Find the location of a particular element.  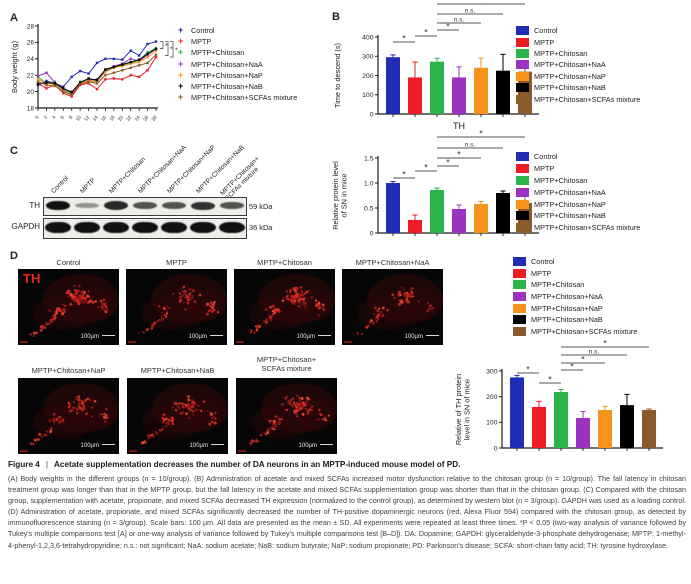

micrograph-title: MPTP is located at coordinates (176, 262).